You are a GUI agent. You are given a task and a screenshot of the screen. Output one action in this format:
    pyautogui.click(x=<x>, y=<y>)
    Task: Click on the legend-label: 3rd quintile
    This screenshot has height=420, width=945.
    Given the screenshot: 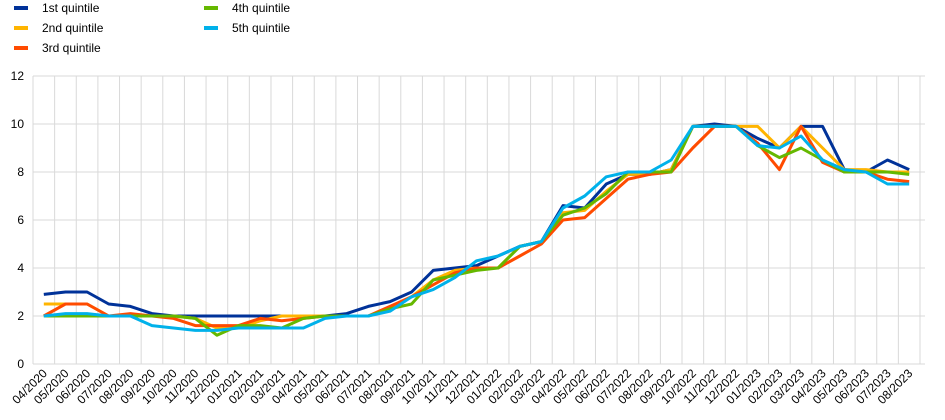 What is the action you would take?
    pyautogui.click(x=71, y=48)
    